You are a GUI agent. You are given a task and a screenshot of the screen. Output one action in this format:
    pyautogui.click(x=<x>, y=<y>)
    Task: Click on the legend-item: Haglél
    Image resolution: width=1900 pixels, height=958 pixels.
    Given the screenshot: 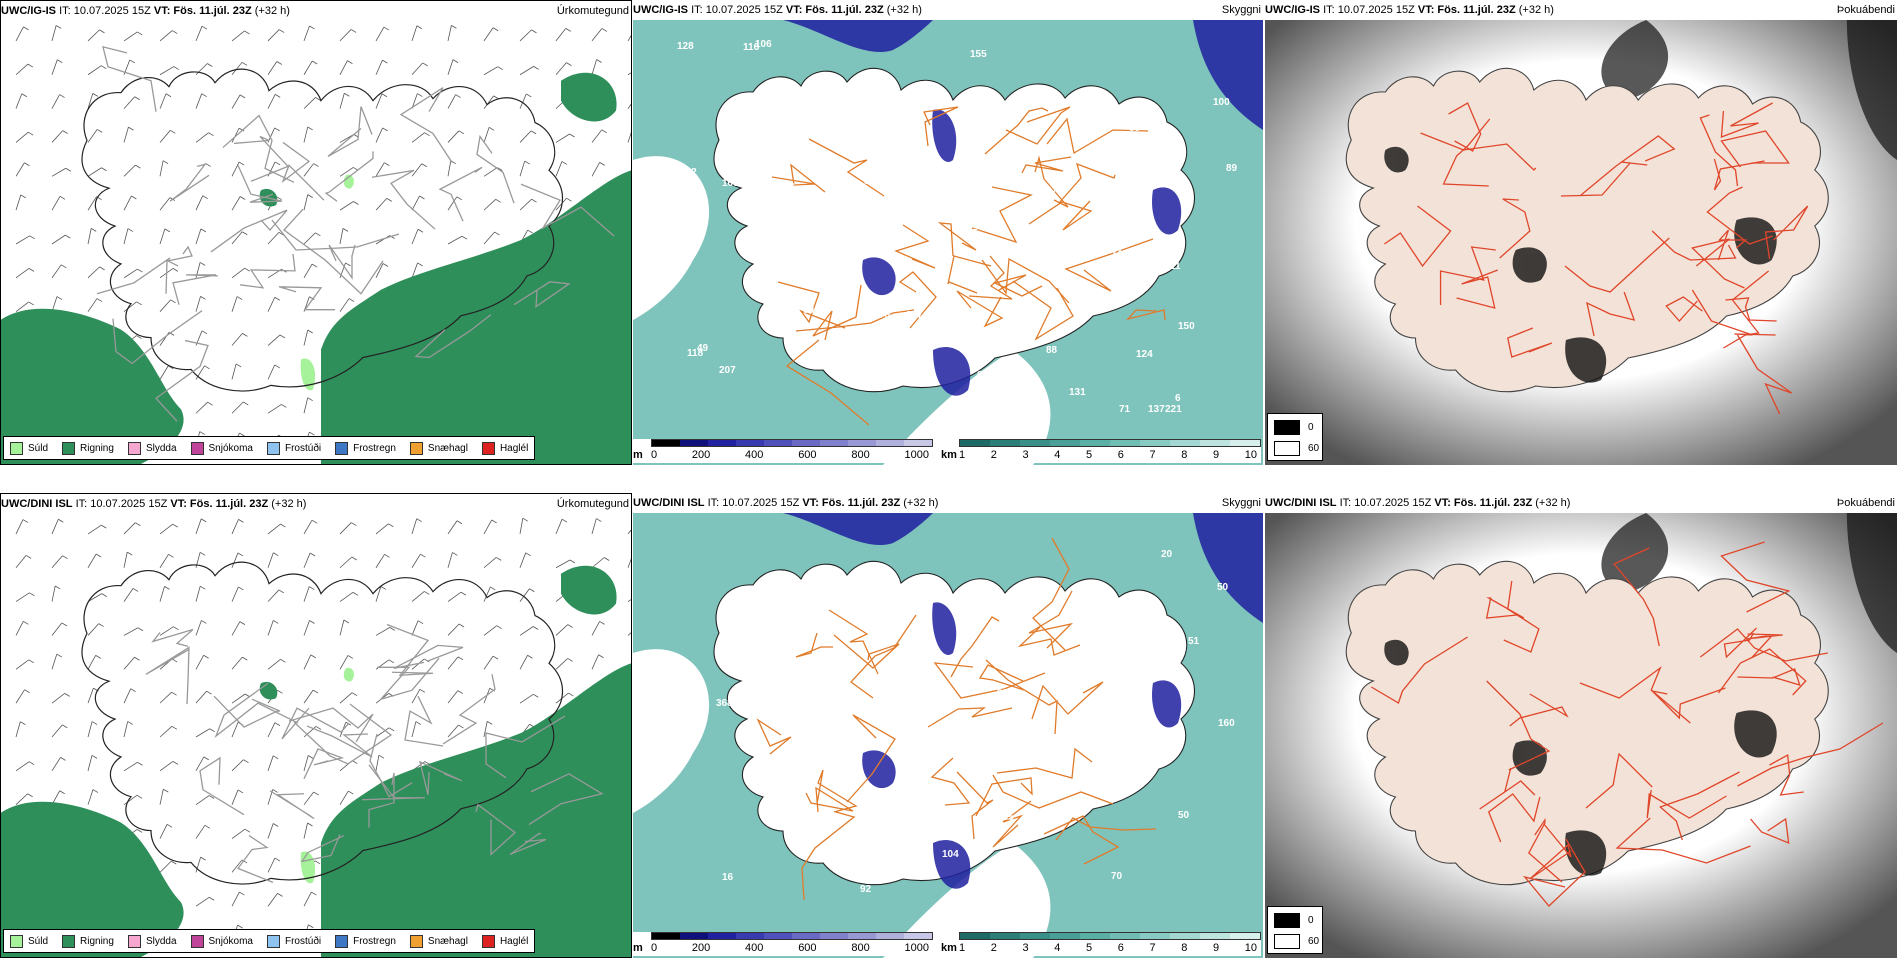 What is the action you would take?
    pyautogui.click(x=504, y=448)
    